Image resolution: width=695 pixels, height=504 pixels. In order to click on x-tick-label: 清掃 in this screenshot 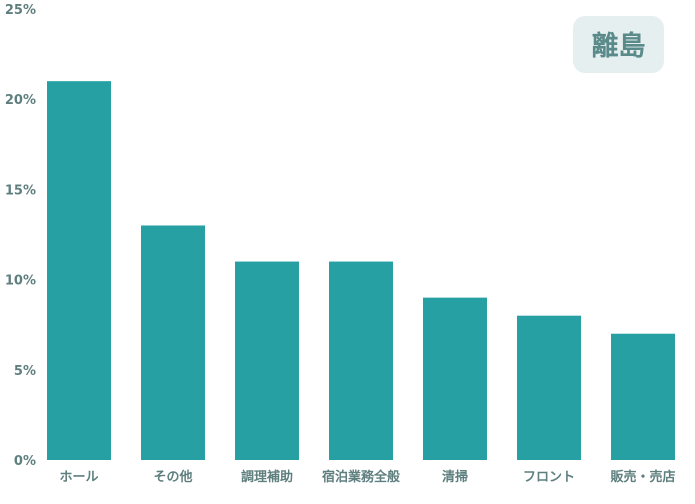, I will do `click(455, 477)`.